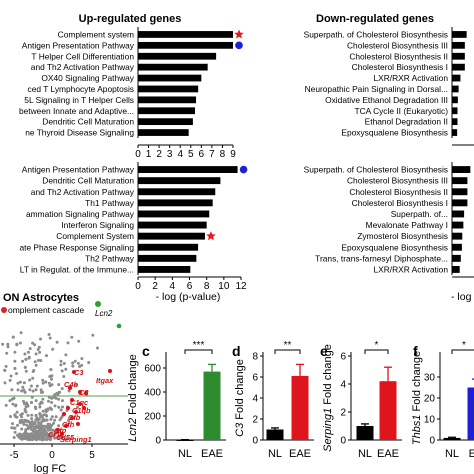 Image resolution: width=474 pixels, height=474 pixels. I want to click on panel-f-label-suffix: Fold change, so click(417, 383).